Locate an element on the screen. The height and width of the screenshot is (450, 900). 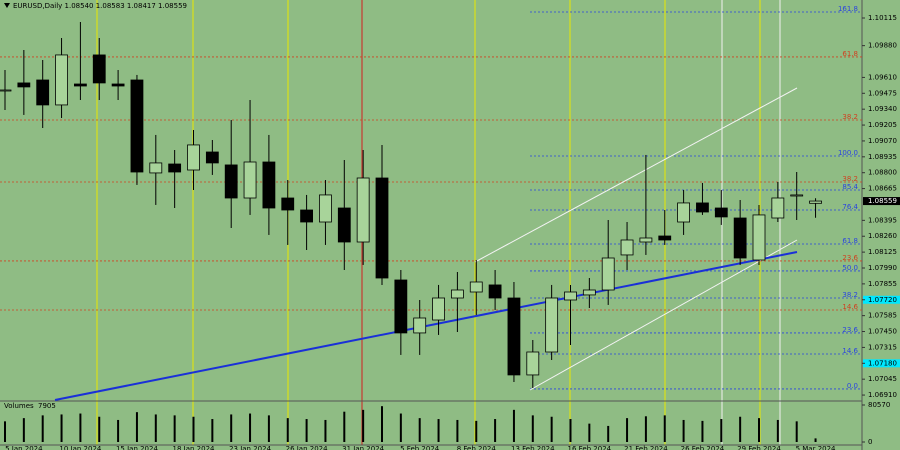
last-price-label: 1.08559 is located at coordinates (882, 201).